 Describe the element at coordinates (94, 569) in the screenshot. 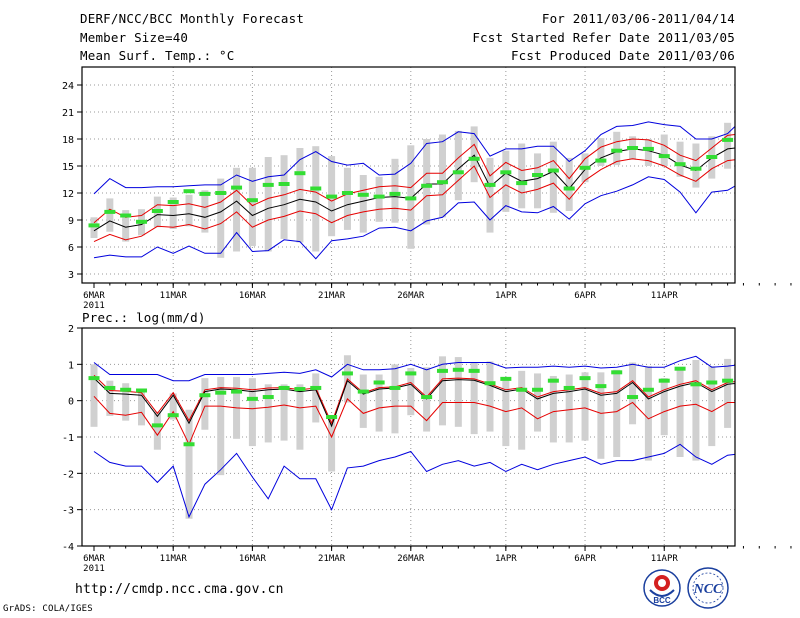

I see `x-year-label: 2011` at that location.